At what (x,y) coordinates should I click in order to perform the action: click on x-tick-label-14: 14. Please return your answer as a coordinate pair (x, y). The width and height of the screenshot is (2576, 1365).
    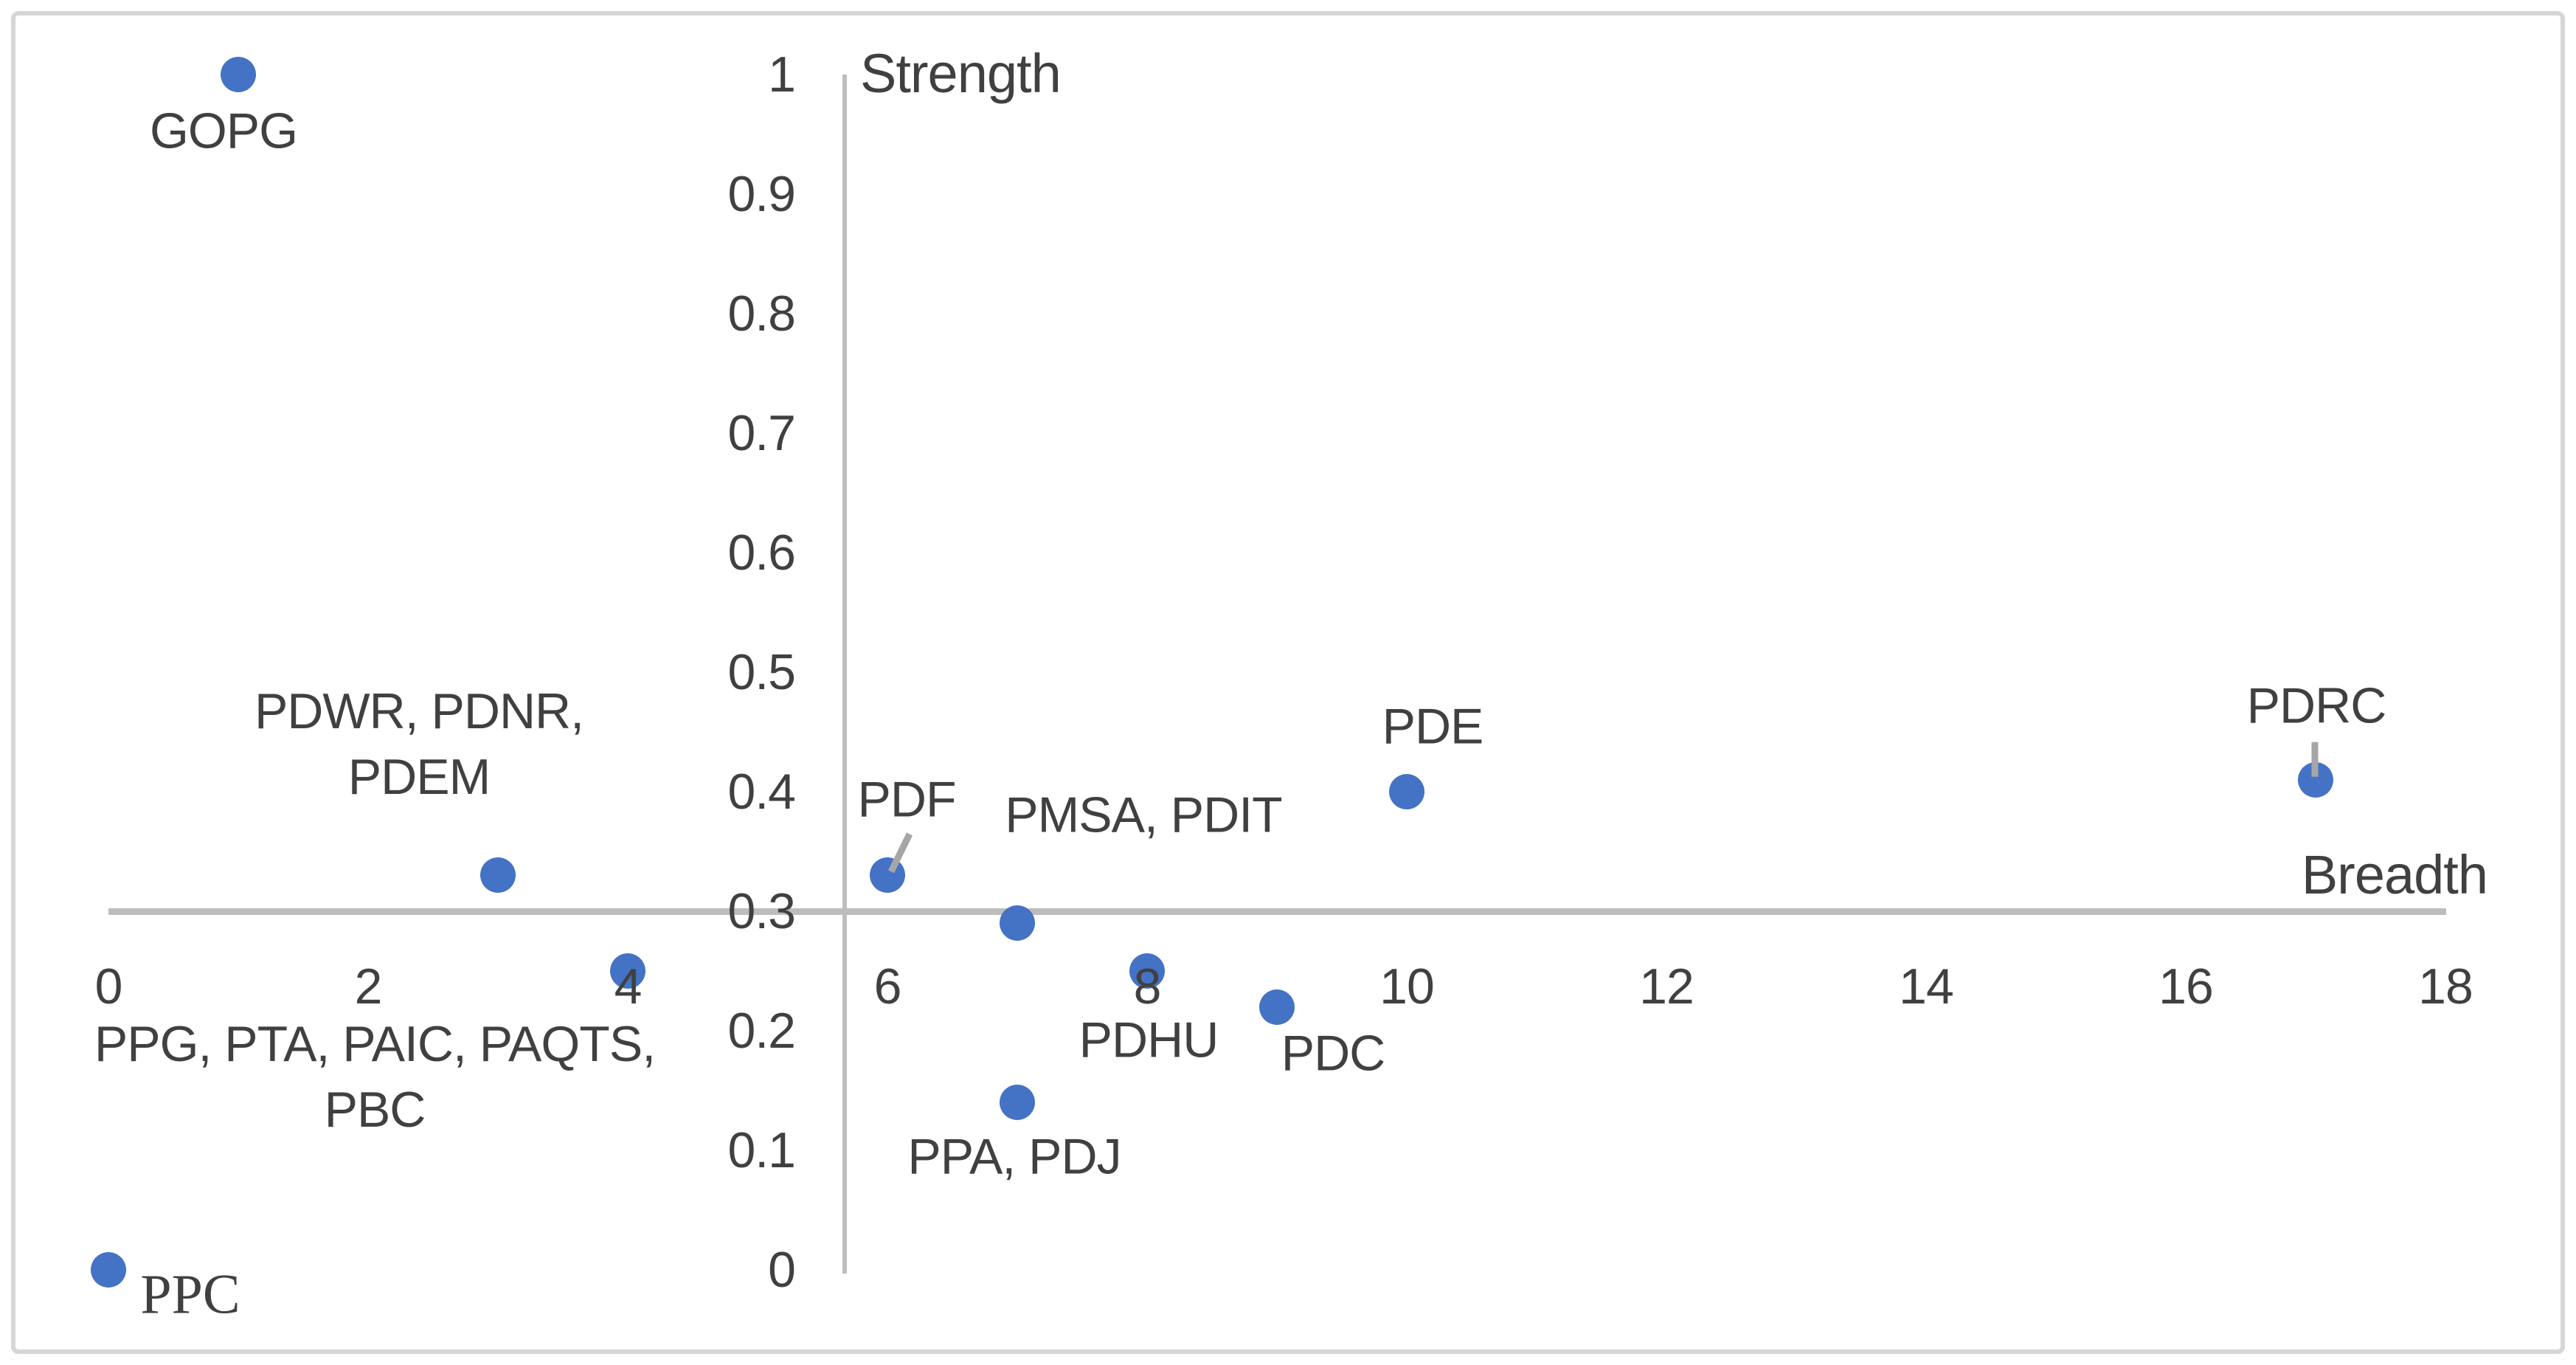
    Looking at the image, I should click on (1927, 986).